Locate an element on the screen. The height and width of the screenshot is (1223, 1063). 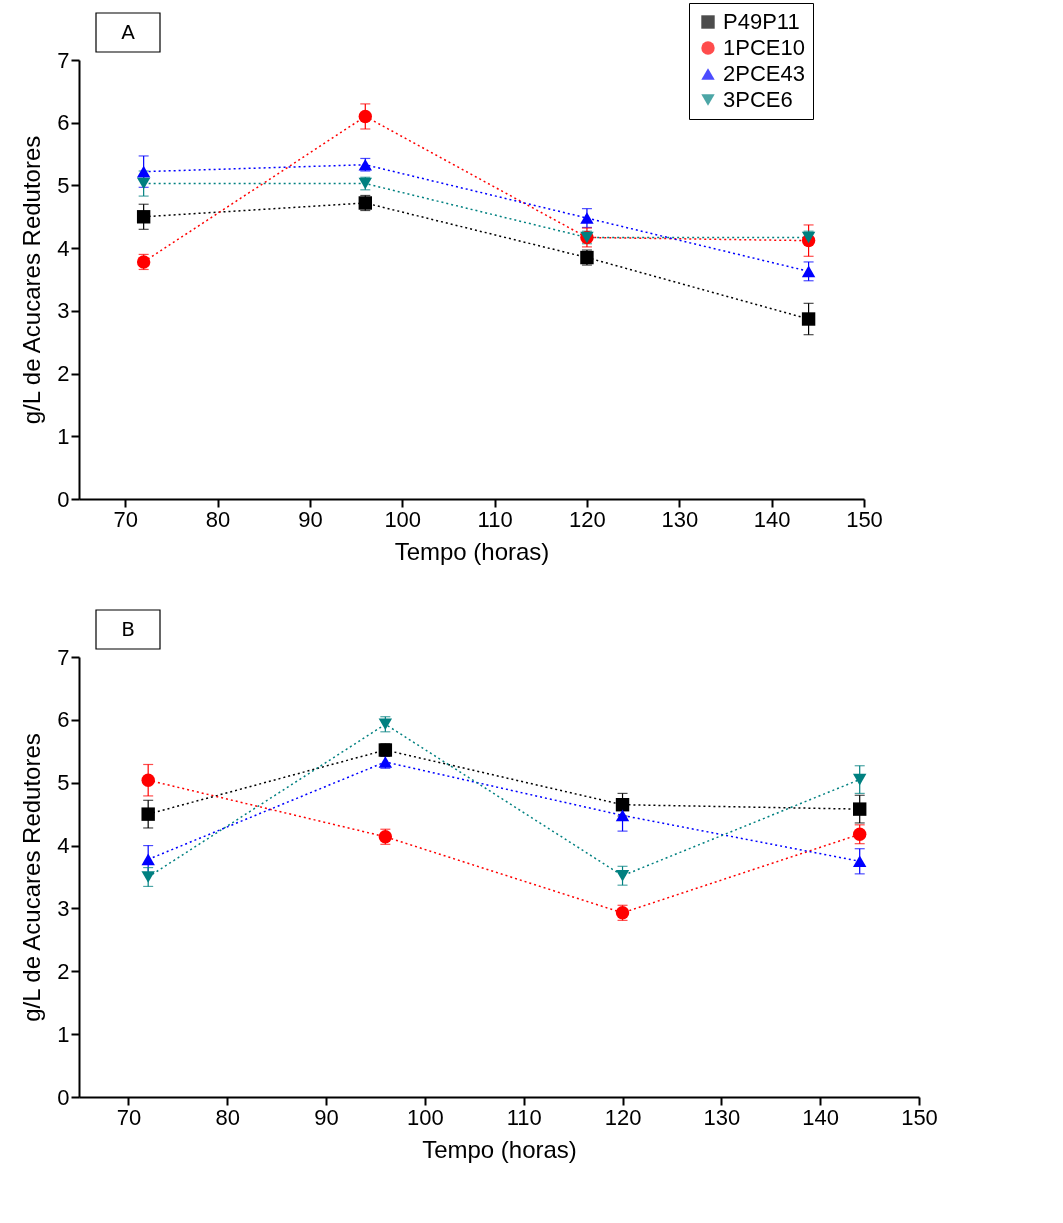
legend-label: 3PCE6 is located at coordinates (758, 99).